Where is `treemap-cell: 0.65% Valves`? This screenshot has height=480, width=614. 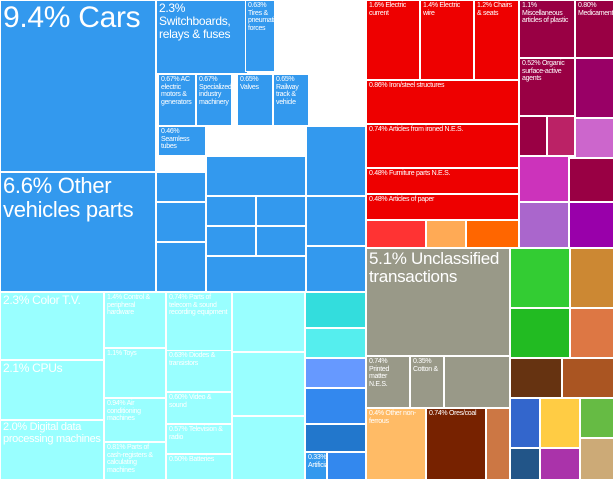
treemap-cell: 0.65% Valves is located at coordinates (255, 100).